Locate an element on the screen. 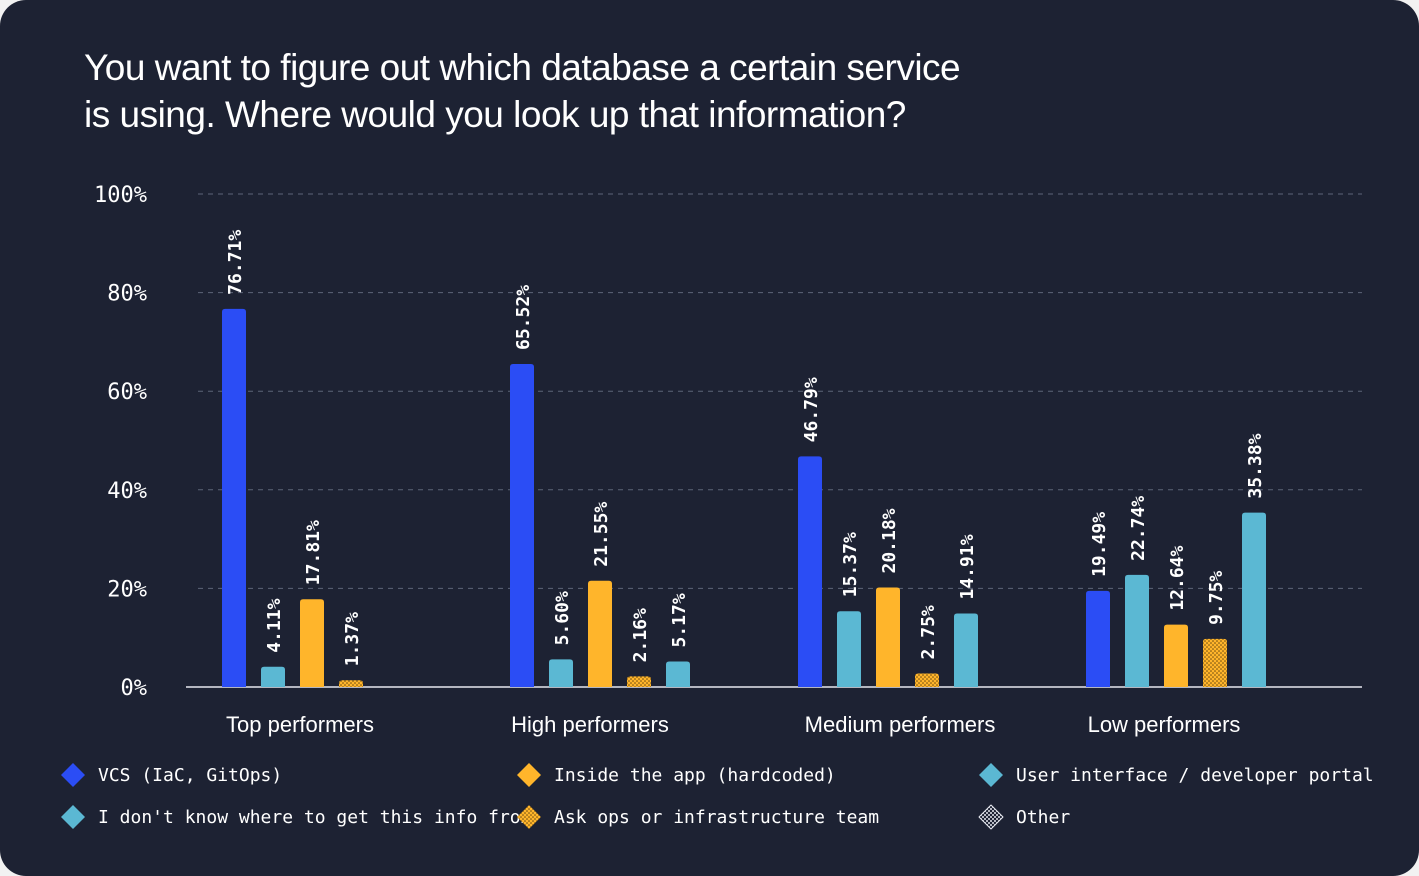 The height and width of the screenshot is (876, 1419). data-label: 22.74% is located at coordinates (1138, 528).